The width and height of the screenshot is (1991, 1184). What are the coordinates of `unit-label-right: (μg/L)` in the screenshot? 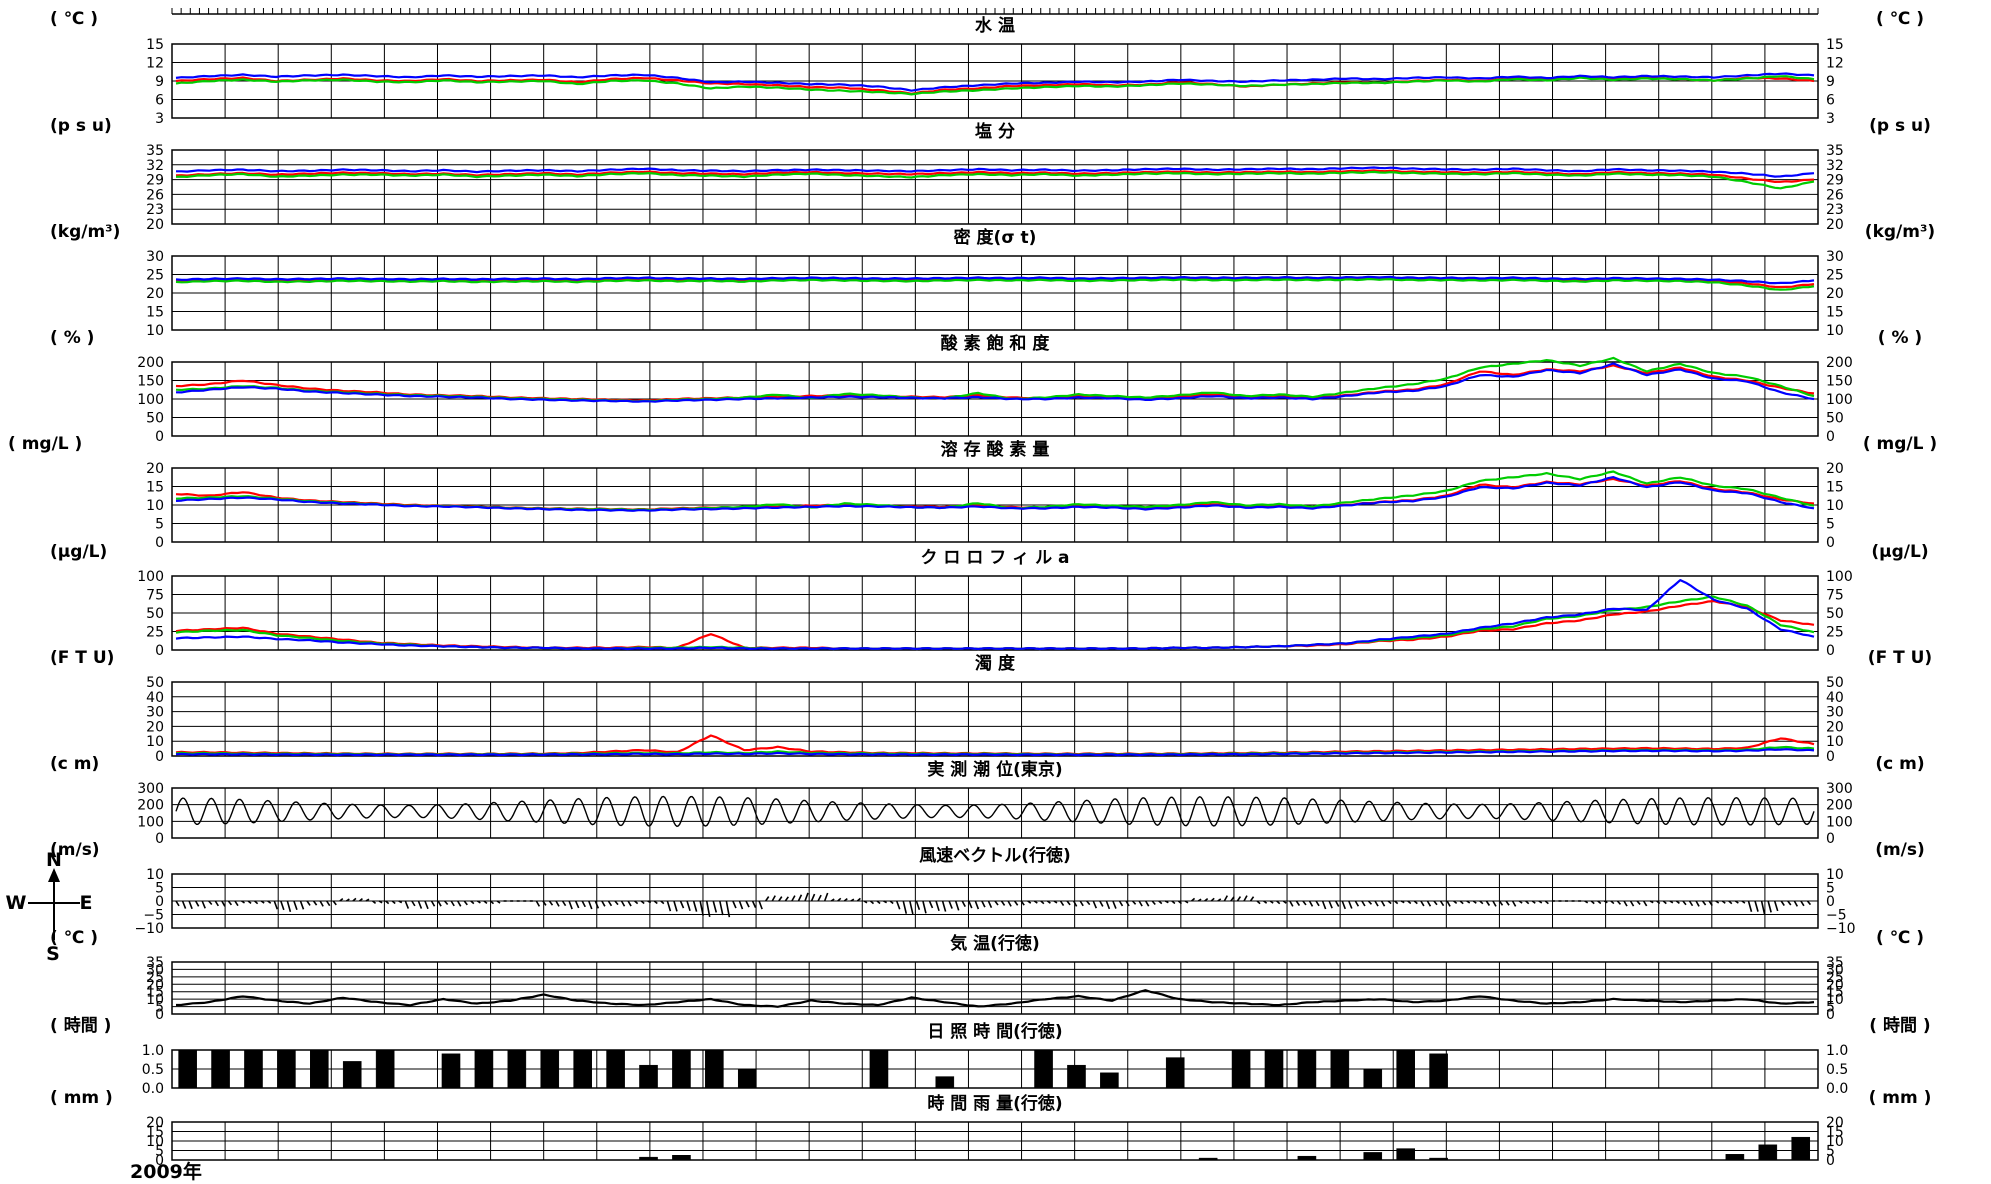 It's located at (1899, 552).